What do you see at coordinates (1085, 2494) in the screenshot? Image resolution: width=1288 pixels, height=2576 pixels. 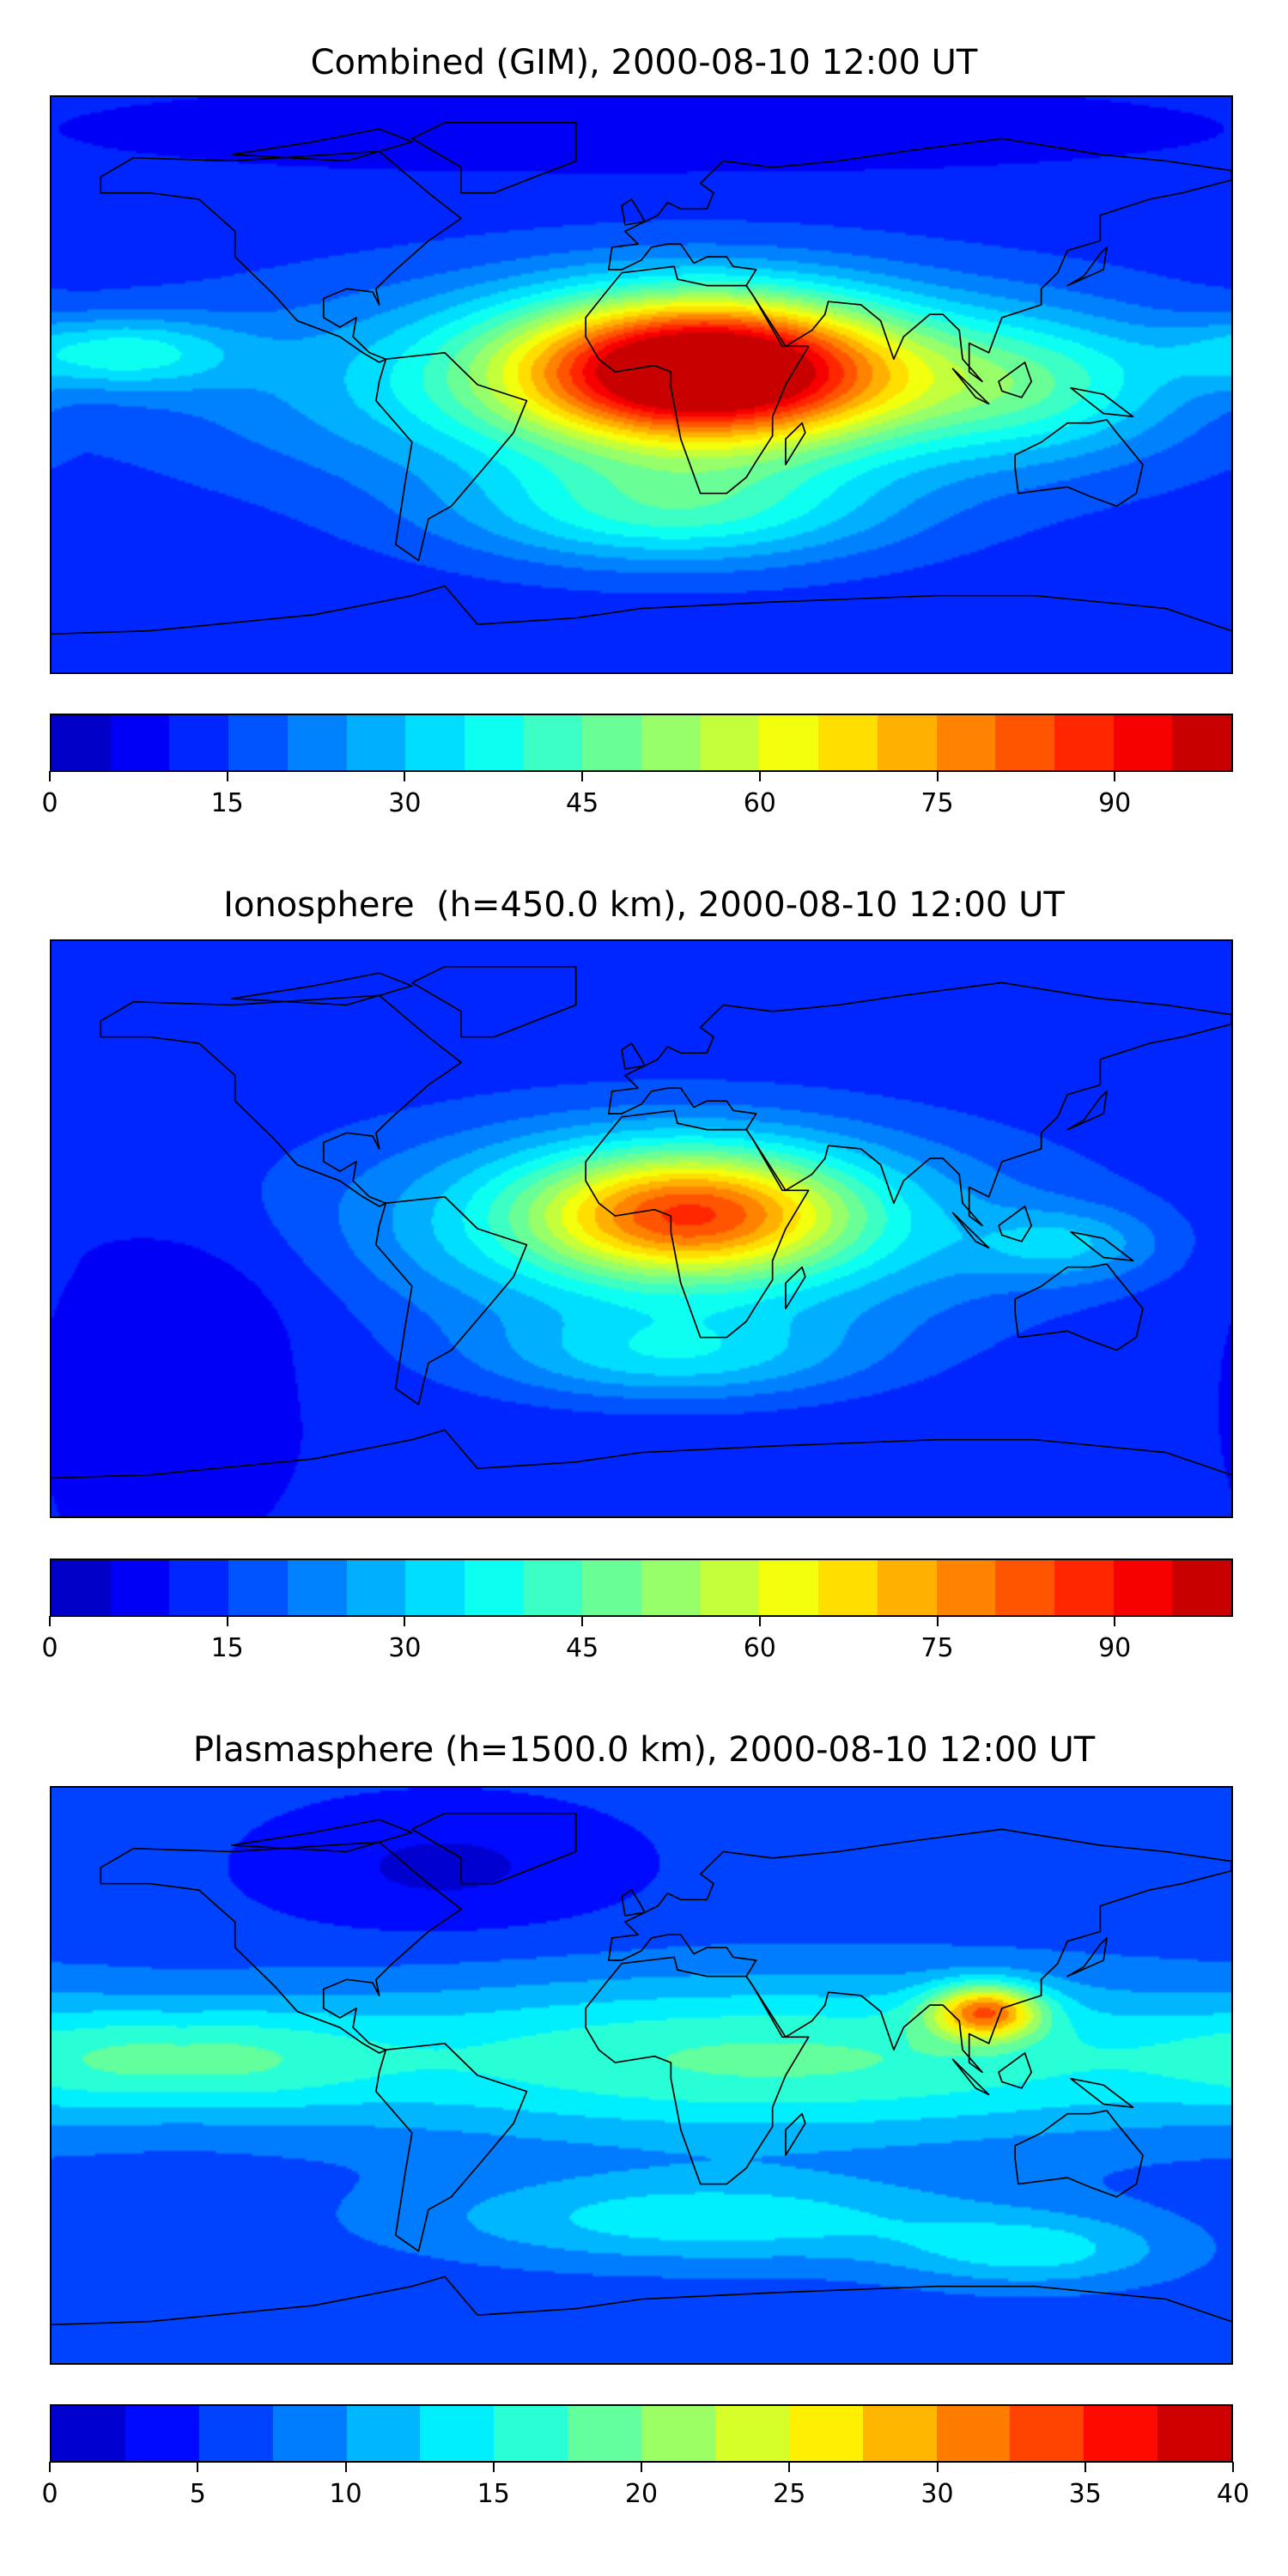 I see `colorbar-tick-label: 35` at bounding box center [1085, 2494].